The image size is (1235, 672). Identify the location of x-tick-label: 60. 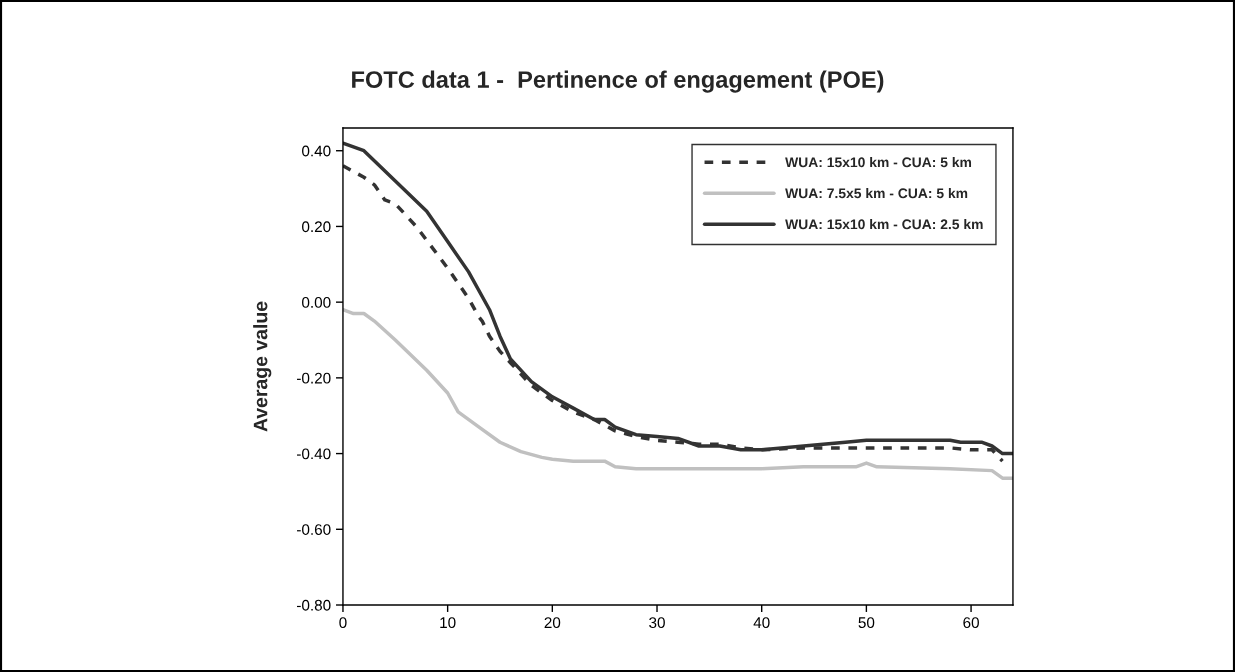
(971, 623).